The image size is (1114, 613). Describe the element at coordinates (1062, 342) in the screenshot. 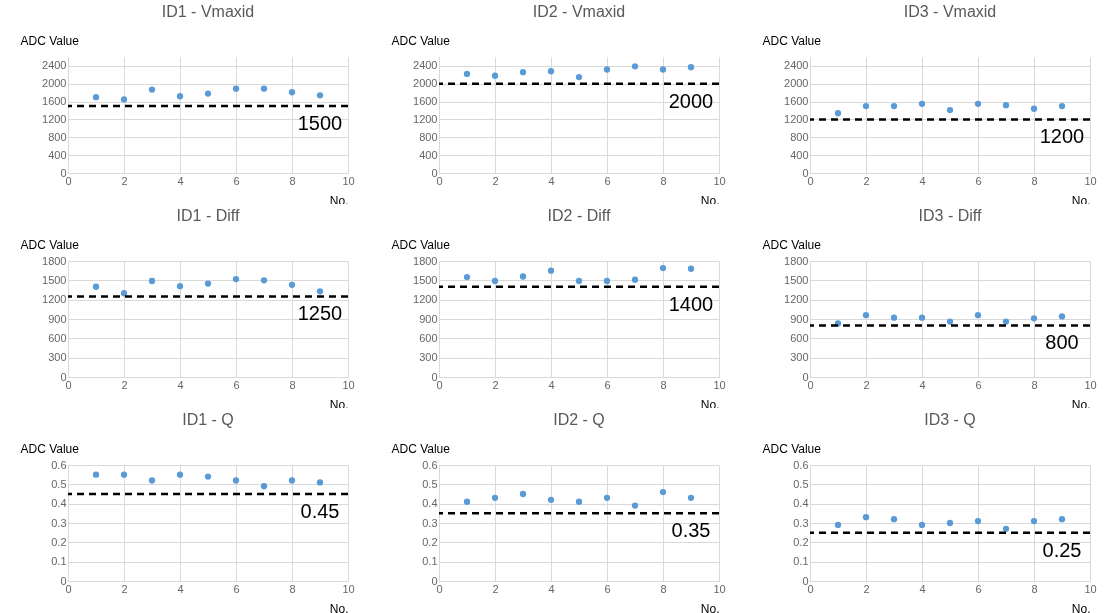

I see `ref-line-label: 800` at that location.